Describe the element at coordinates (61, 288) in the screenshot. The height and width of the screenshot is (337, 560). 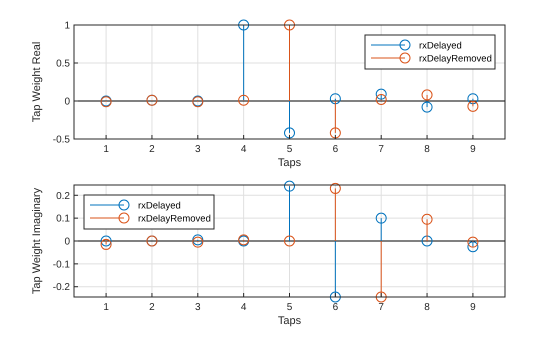
I see `y-tick-label: -0.2` at that location.